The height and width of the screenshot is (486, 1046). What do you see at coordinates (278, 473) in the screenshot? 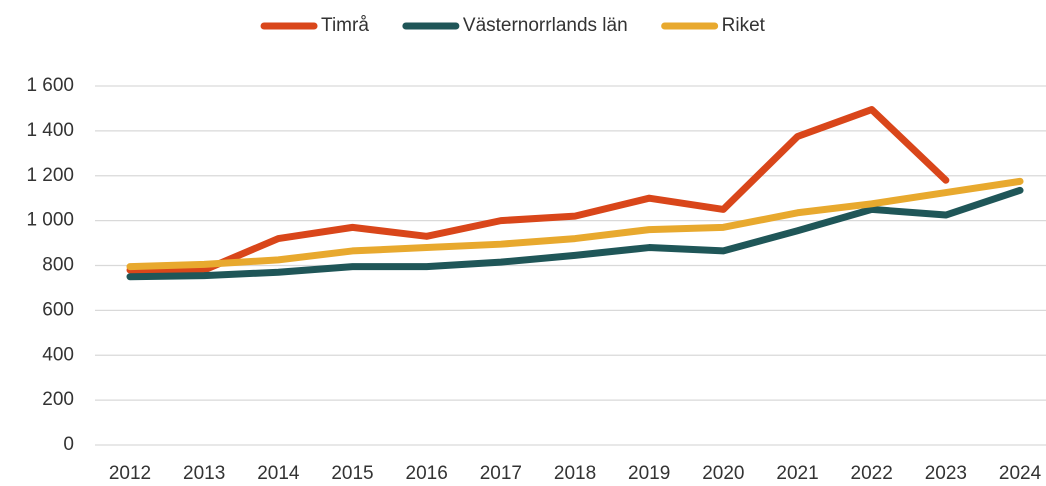
I see `x-tick-label: 2014` at bounding box center [278, 473].